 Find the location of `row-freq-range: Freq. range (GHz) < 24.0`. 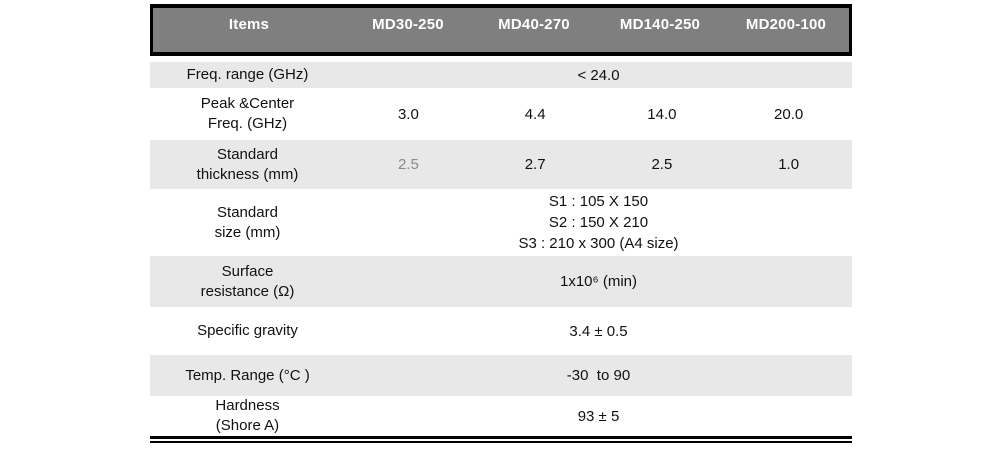

row-freq-range: Freq. range (GHz) < 24.0 is located at coordinates (501, 75).